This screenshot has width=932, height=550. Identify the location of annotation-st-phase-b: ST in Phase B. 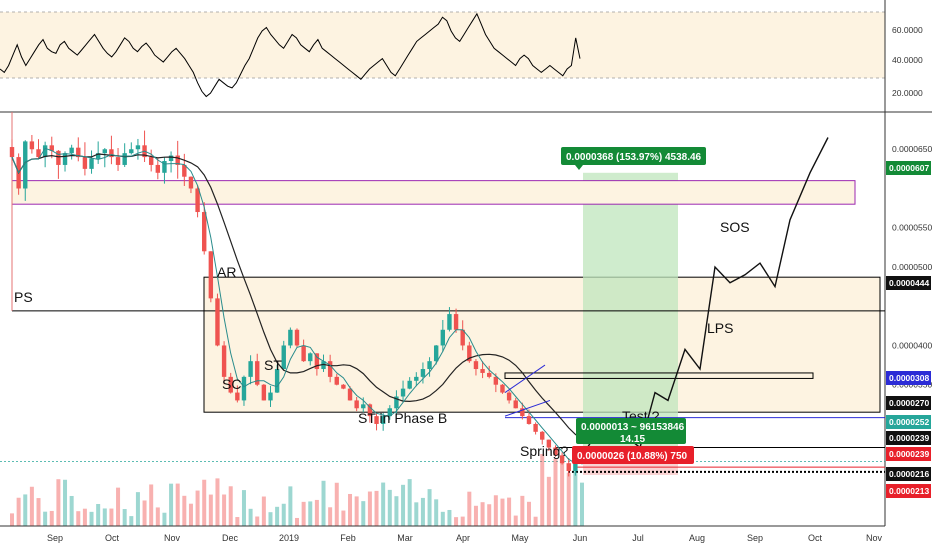
(402, 418).